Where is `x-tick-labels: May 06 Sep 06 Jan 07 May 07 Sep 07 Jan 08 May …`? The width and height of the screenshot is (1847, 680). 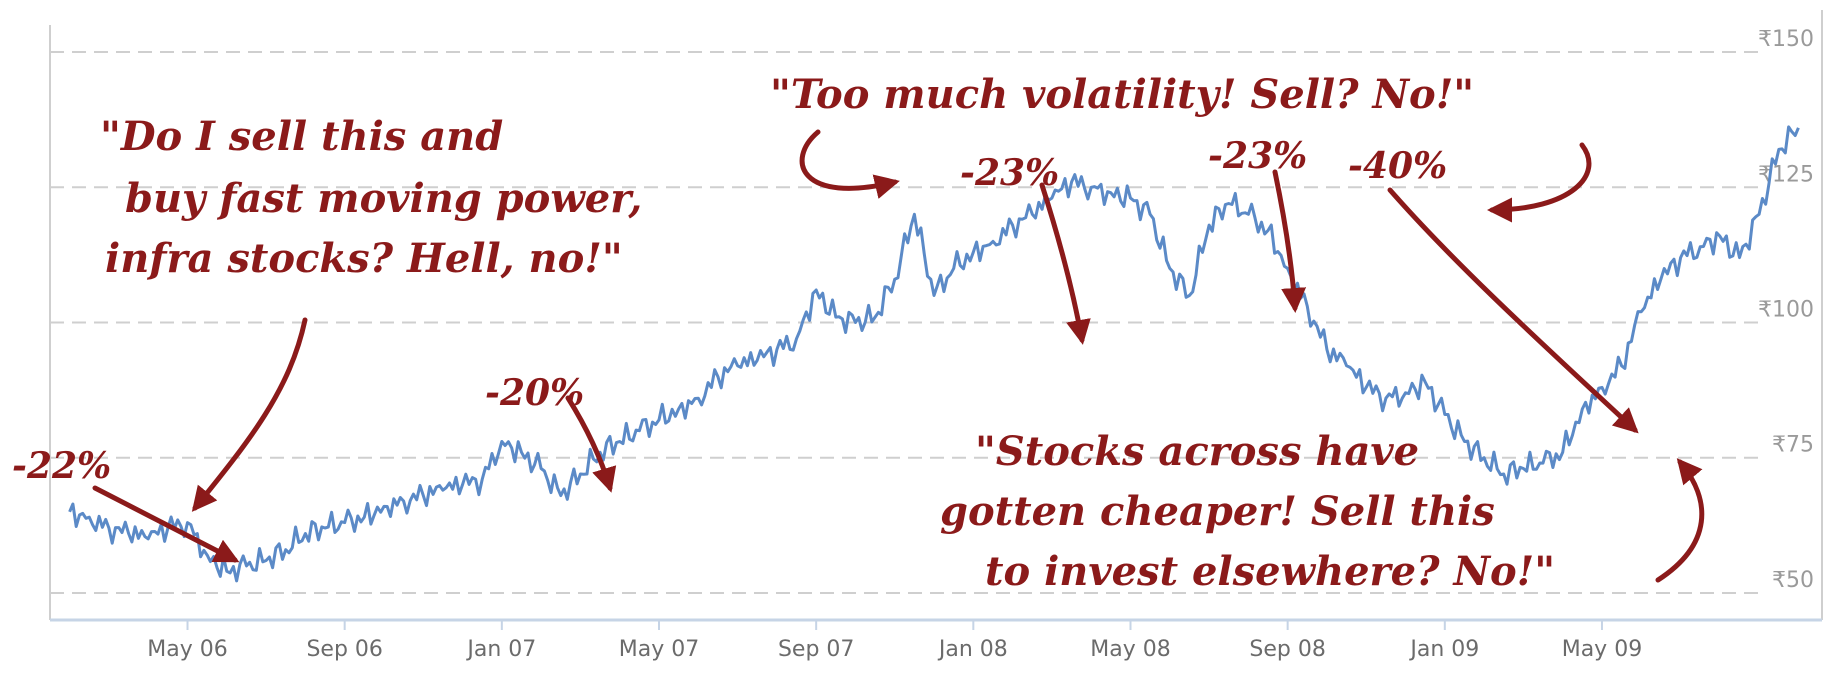 x-tick-labels: May 06 Sep 06 Jan 07 May 07 Sep 07 Jan 08 May … is located at coordinates (894, 641).